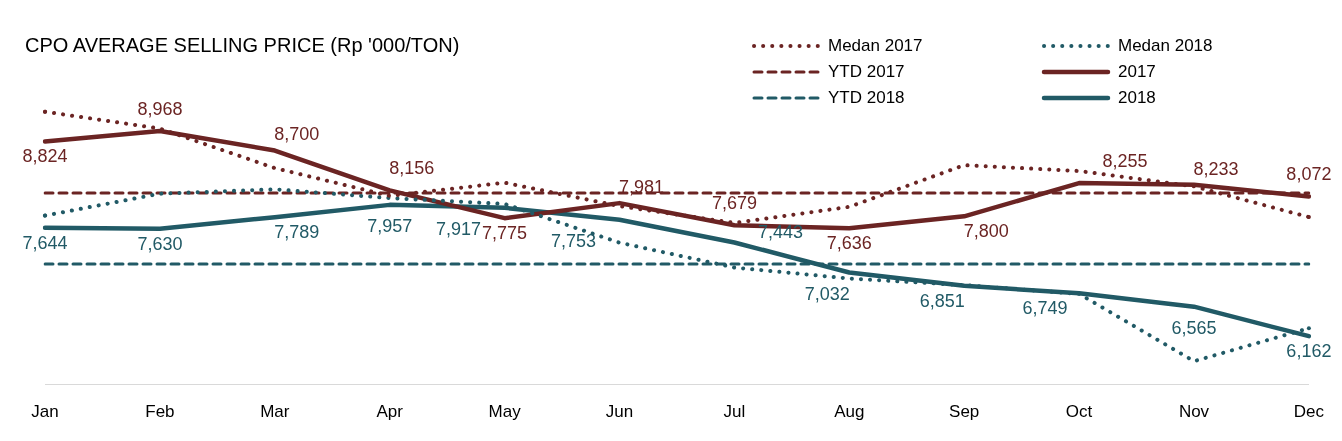 Image resolution: width=1342 pixels, height=441 pixels. I want to click on data-label: 8,255, so click(1125, 161).